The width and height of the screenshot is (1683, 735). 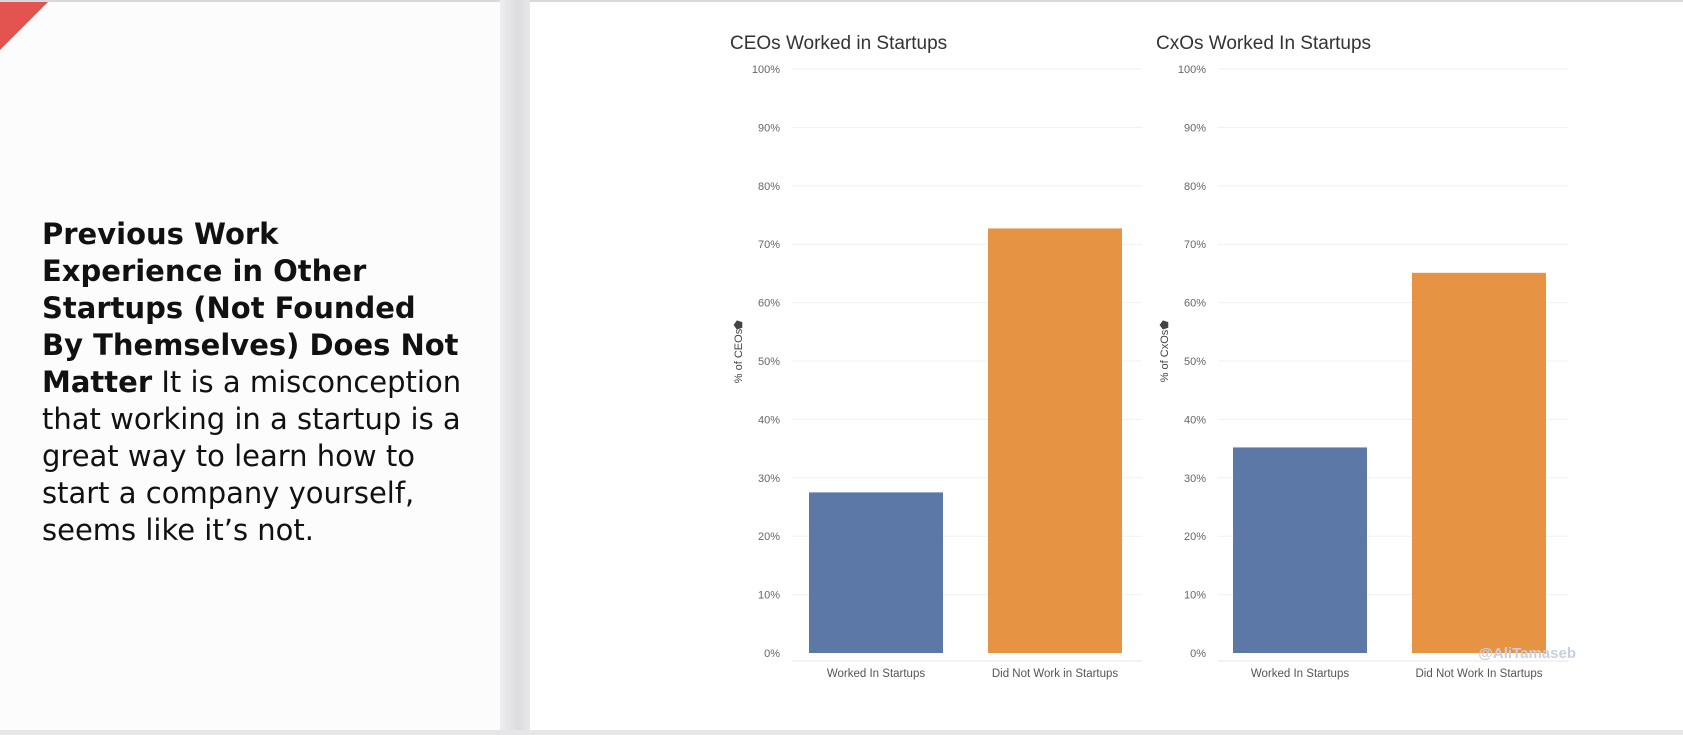 I want to click on top-border, so click(x=841, y=1).